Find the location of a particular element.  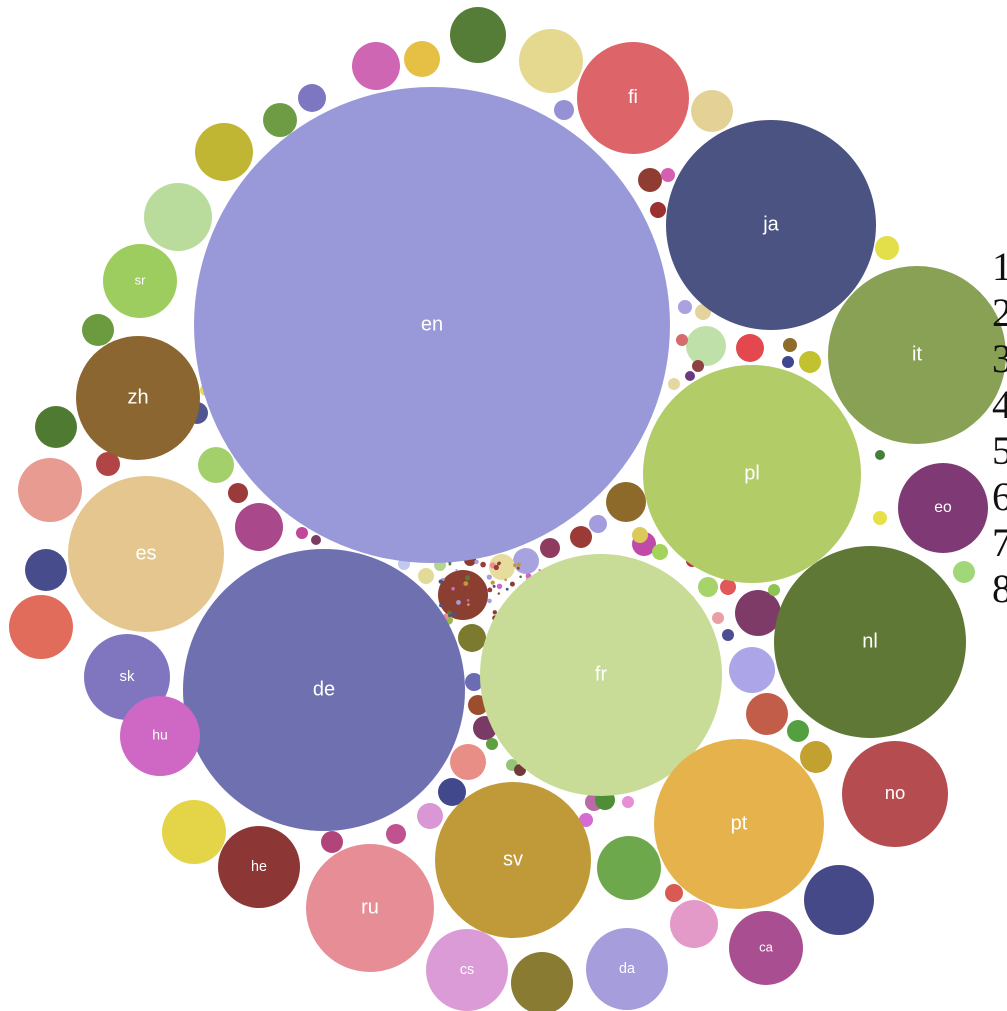

bubble-label-ja: ja is located at coordinates (770, 224).